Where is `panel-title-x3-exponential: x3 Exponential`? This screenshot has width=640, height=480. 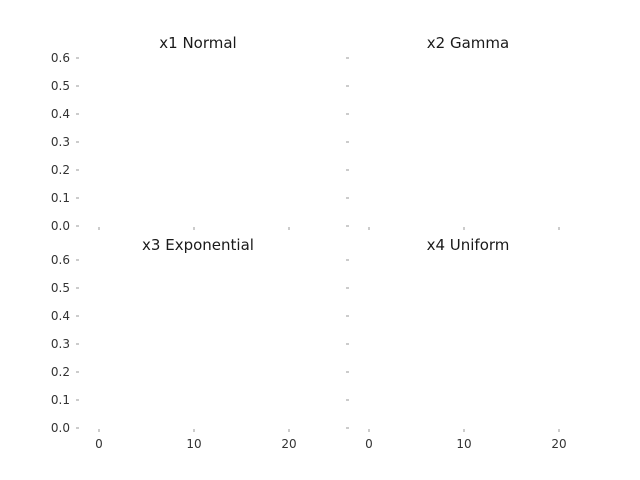
panel-title-x3-exponential: x3 Exponential is located at coordinates (198, 245).